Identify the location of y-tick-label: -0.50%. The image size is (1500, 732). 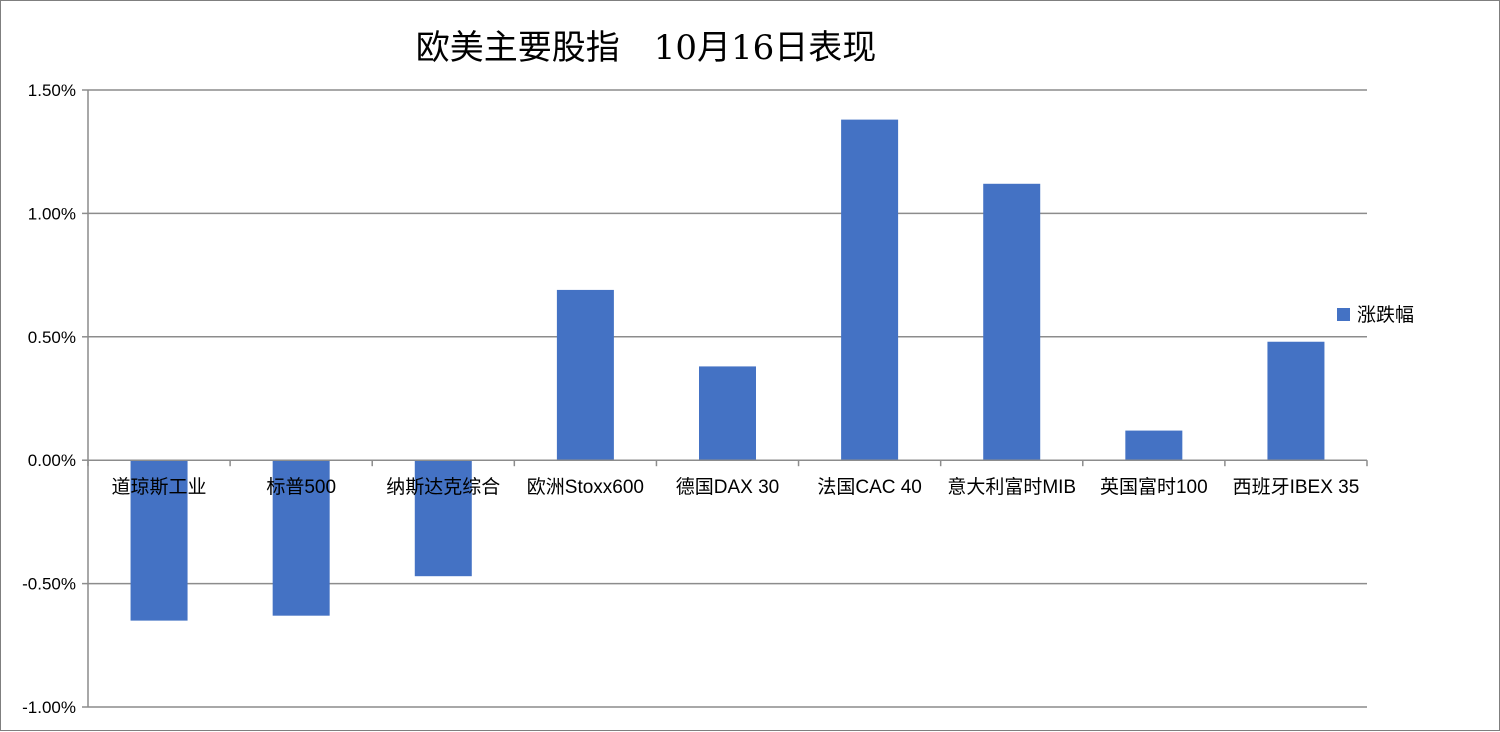
(49, 584).